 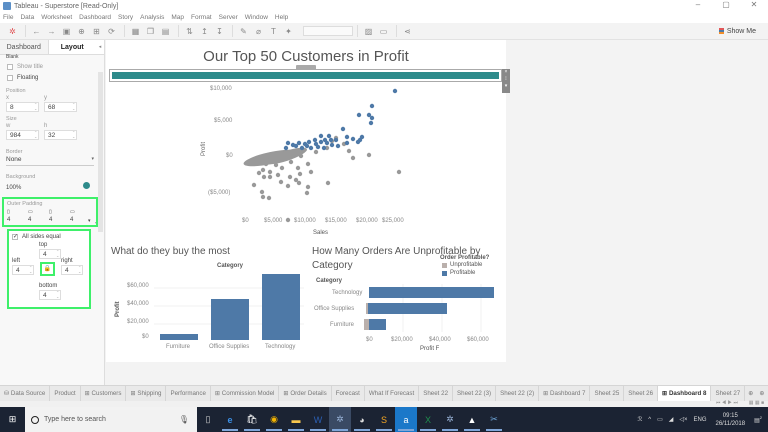 What do you see at coordinates (392, 393) in the screenshot?
I see `tab-what-if-forecast: What If Forecast` at bounding box center [392, 393].